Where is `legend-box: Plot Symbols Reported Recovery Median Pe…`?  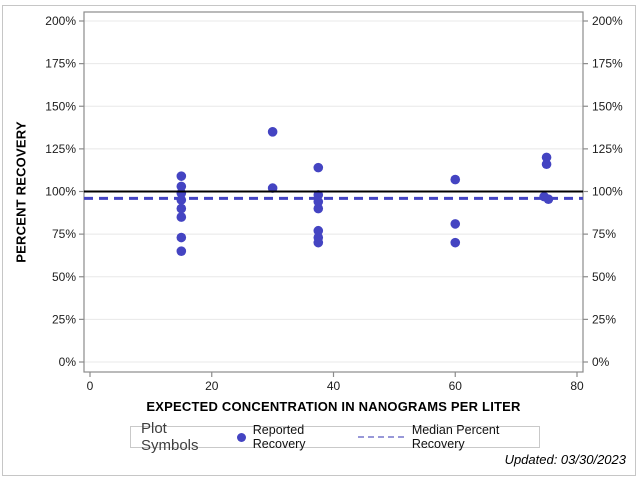
legend-box: Plot Symbols Reported Recovery Median Pe… is located at coordinates (335, 437).